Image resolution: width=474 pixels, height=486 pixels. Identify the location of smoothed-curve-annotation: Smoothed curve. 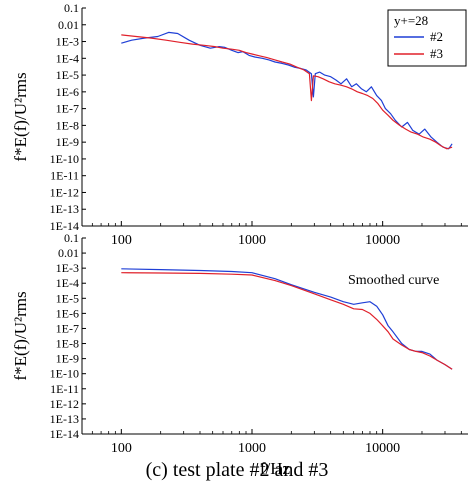
(393, 280).